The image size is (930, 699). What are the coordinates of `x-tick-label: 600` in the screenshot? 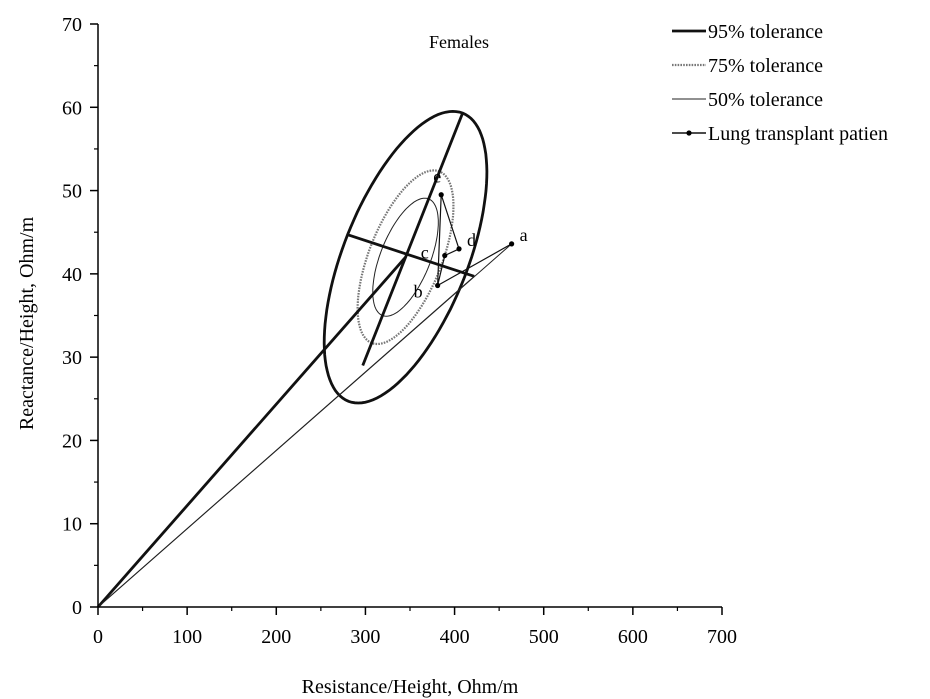 It's located at (633, 637).